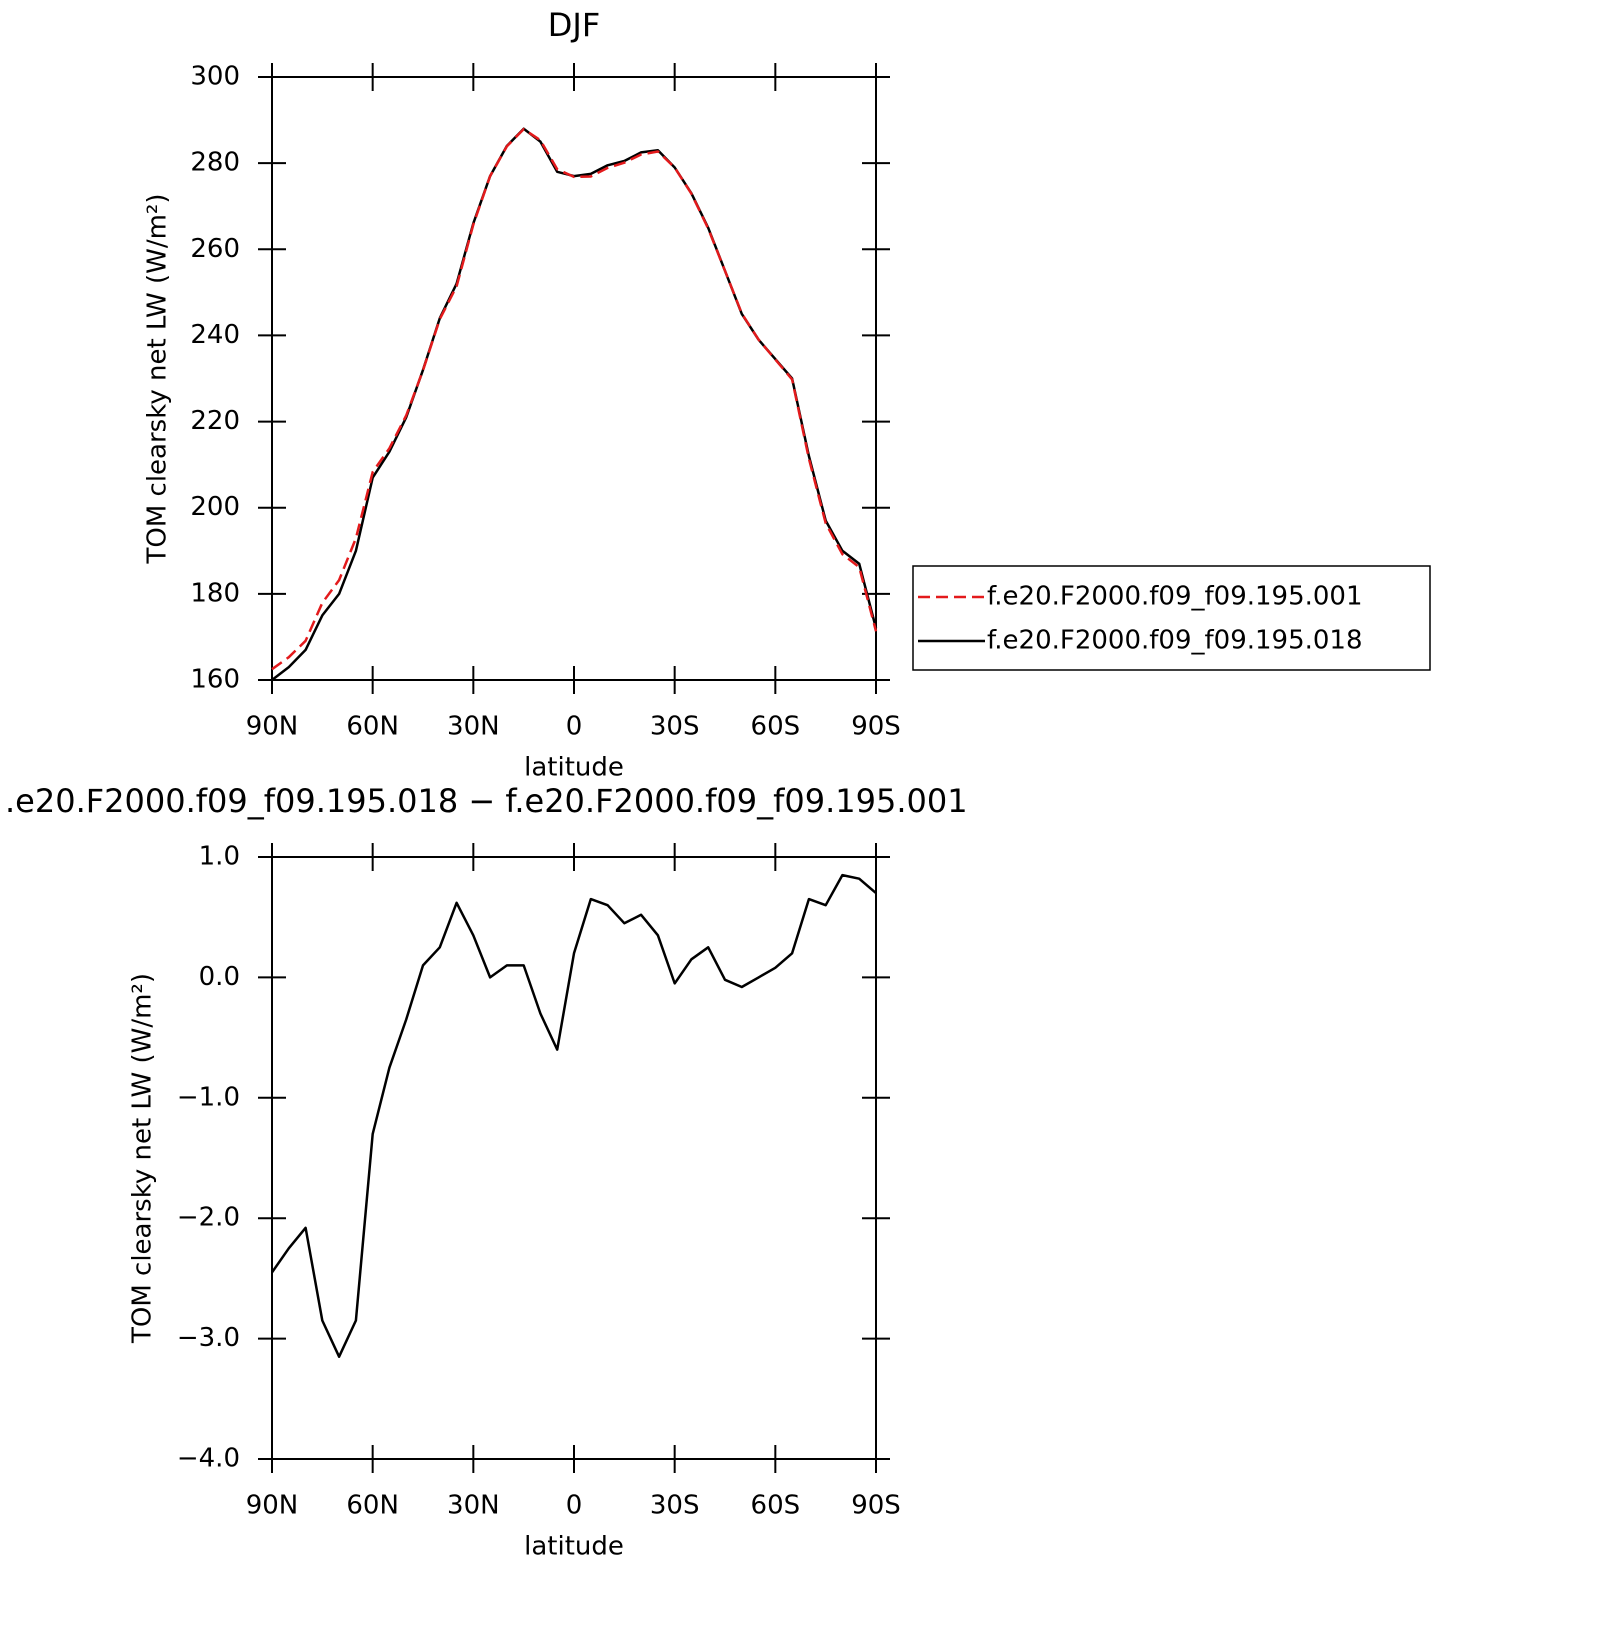 The image size is (1599, 1635). I want to click on y-tick-label: 280, so click(215, 163).